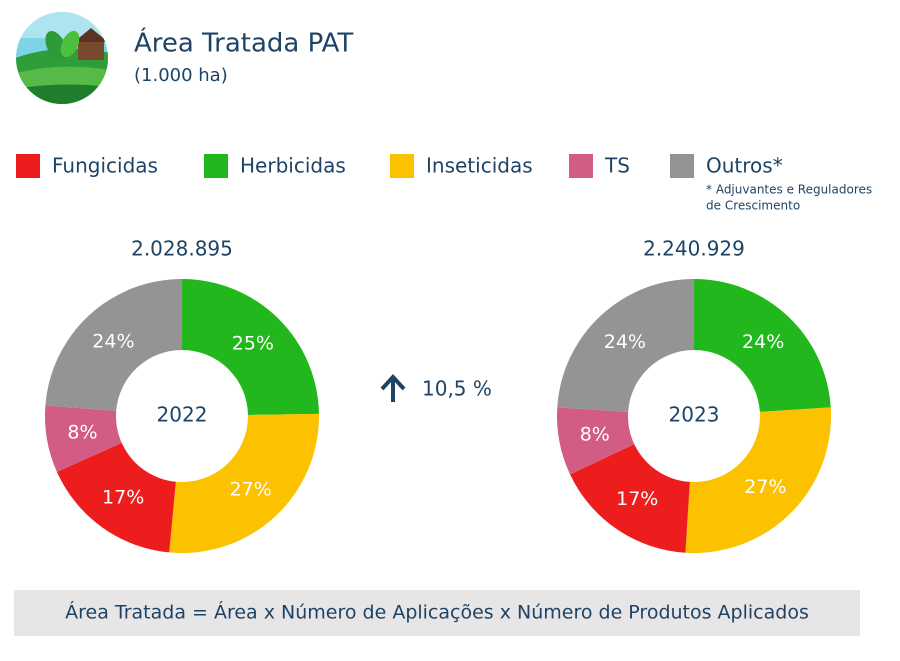  I want to click on center-label: 2023, so click(694, 415).